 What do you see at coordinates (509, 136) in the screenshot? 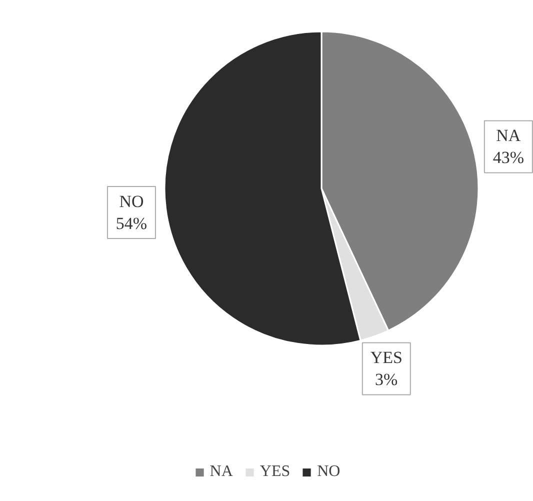
I see `slice-label: NA` at bounding box center [509, 136].